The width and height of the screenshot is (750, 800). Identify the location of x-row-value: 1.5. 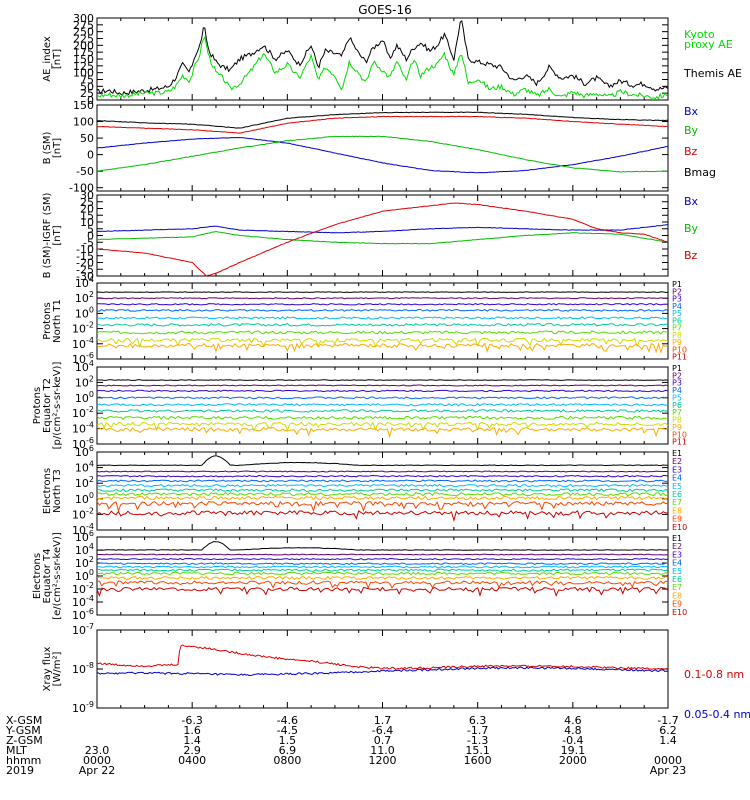
(288, 740).